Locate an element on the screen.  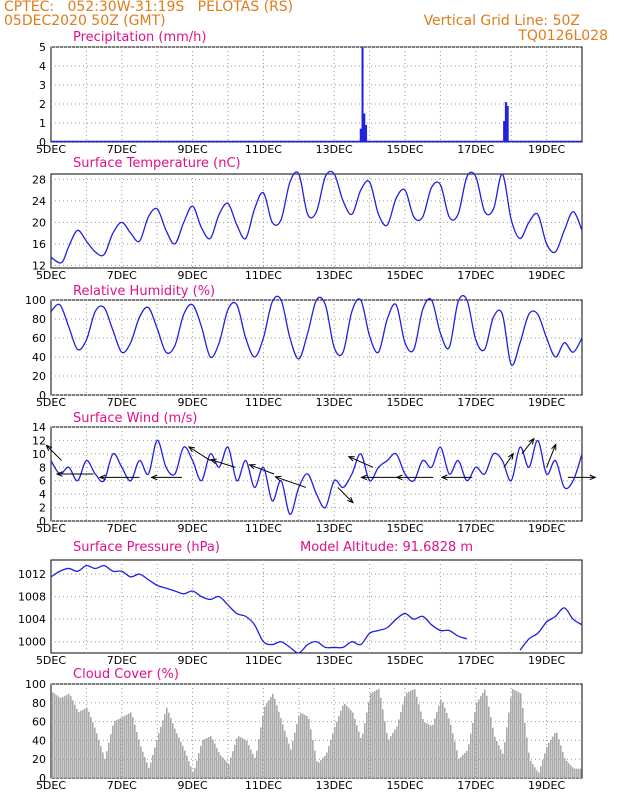
wind-title: Surface Wind (m/s) is located at coordinates (135, 418).